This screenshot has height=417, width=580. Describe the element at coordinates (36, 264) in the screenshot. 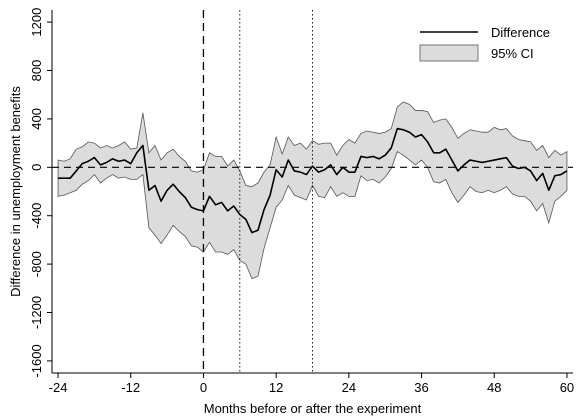

I see `y-tick-label: -800` at that location.